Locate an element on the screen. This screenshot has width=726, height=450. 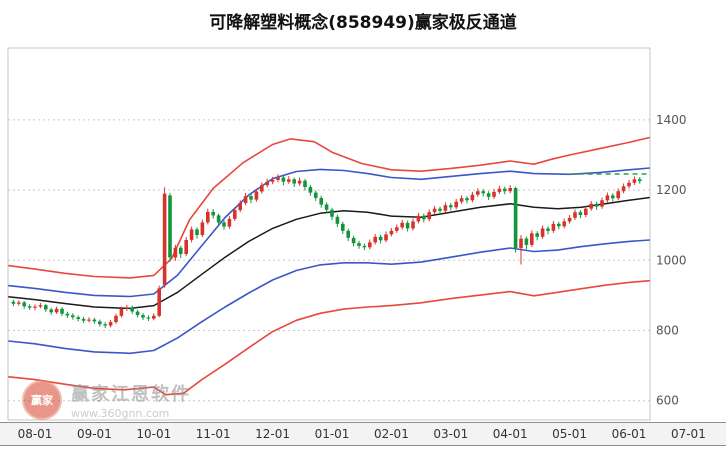
chart-title: 可降解塑料概念(858949)赢家极反通道 is located at coordinates (363, 23).